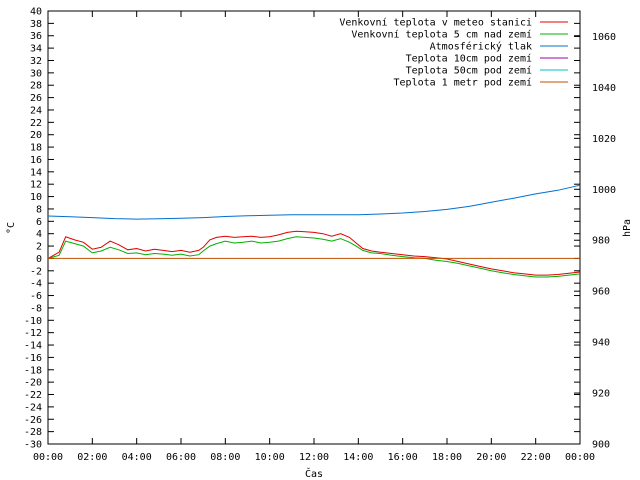 This screenshot has width=640, height=480. I want to click on y-tick-label: 34, so click(36, 49).